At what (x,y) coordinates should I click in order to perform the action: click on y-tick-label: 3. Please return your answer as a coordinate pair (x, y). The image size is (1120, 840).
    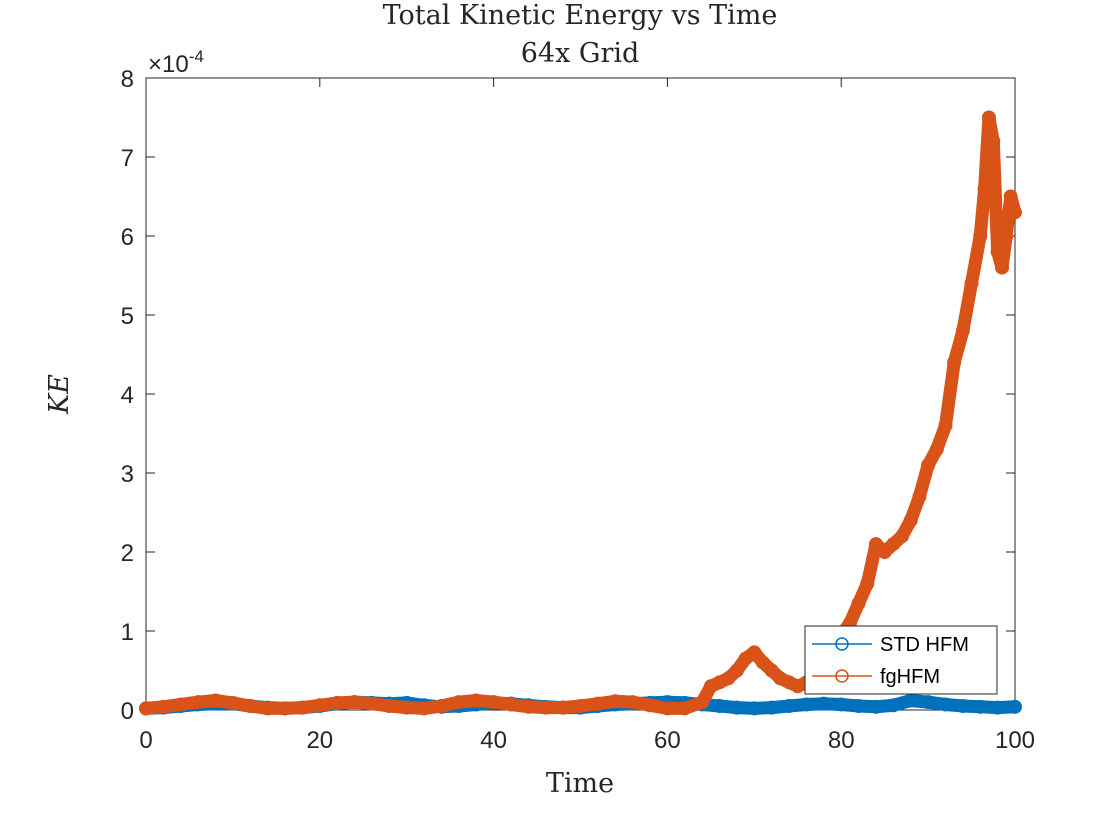
    Looking at the image, I should click on (127, 474).